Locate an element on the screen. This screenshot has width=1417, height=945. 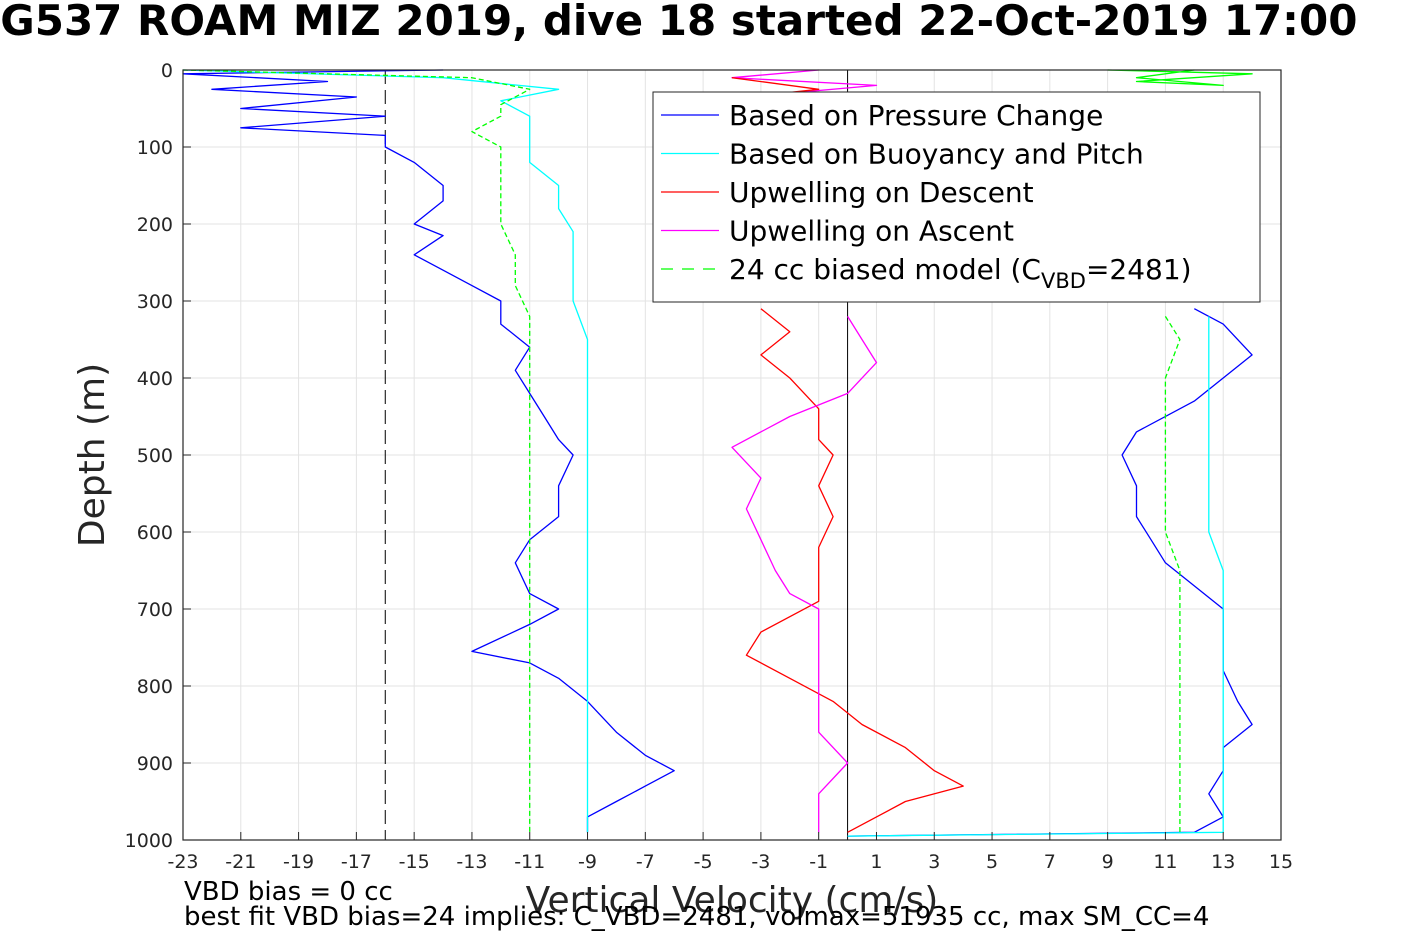
x-tick-label: -7 is located at coordinates (645, 862).